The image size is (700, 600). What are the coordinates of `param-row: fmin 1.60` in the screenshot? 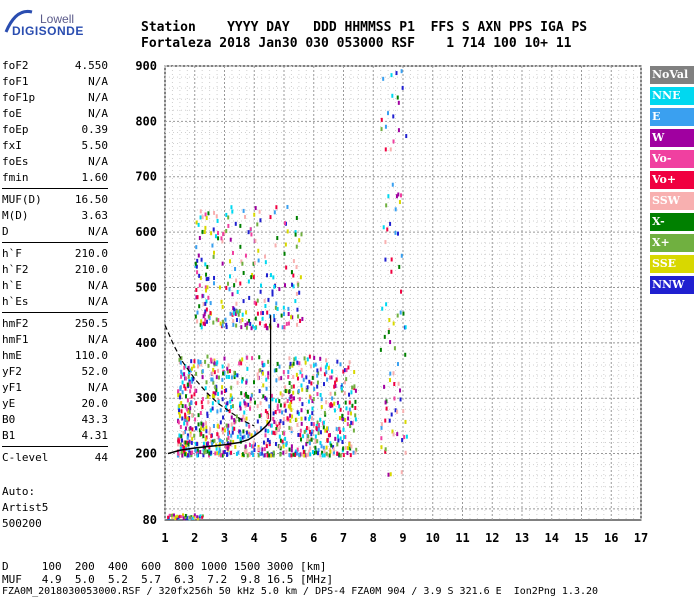 It's located at (55, 178).